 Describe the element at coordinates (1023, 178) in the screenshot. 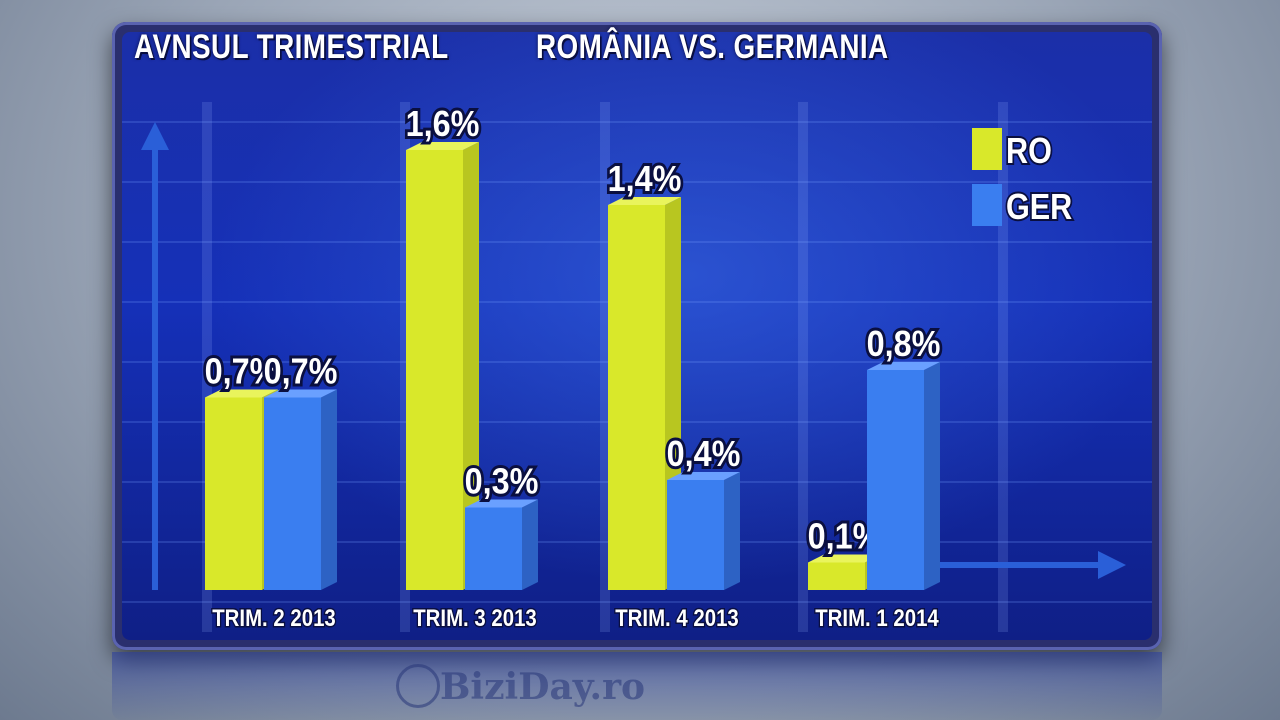

I see `legend: RO GER` at that location.